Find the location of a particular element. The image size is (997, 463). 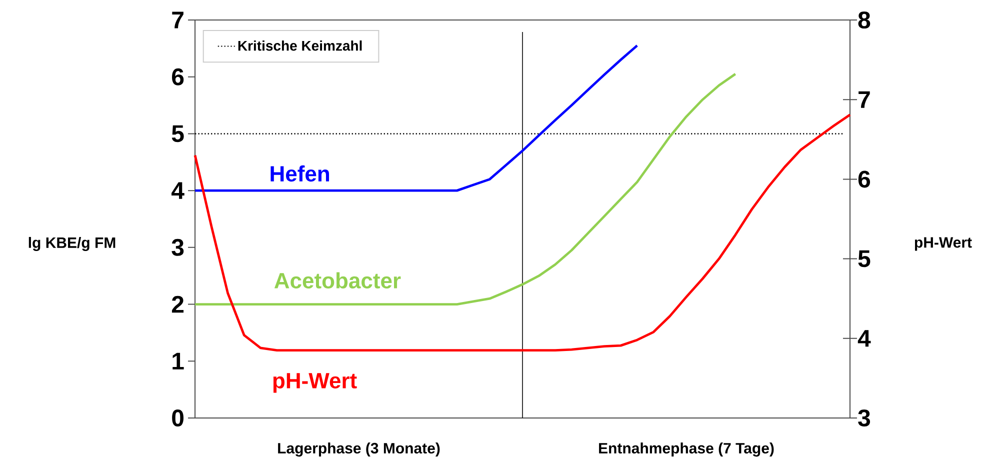

y2-tick-label: 5 is located at coordinates (864, 259).